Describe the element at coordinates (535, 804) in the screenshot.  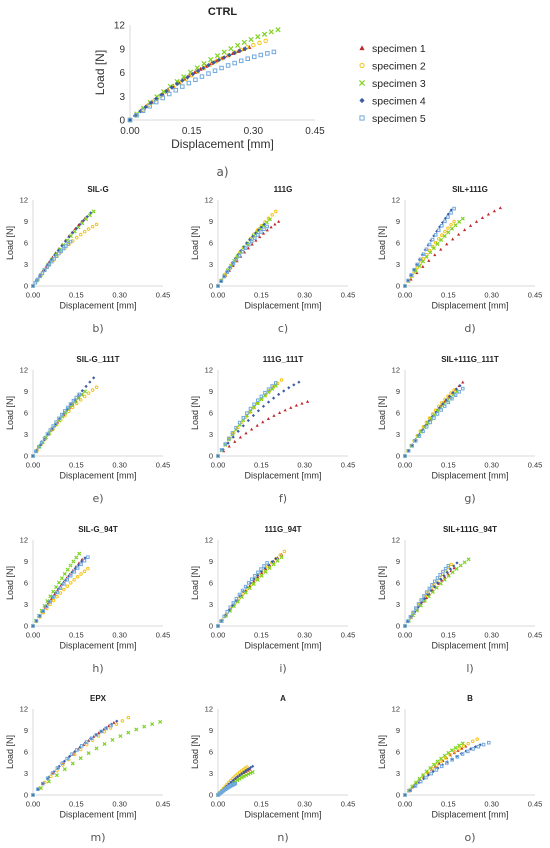
I see `x-tick-label: 0.45` at that location.